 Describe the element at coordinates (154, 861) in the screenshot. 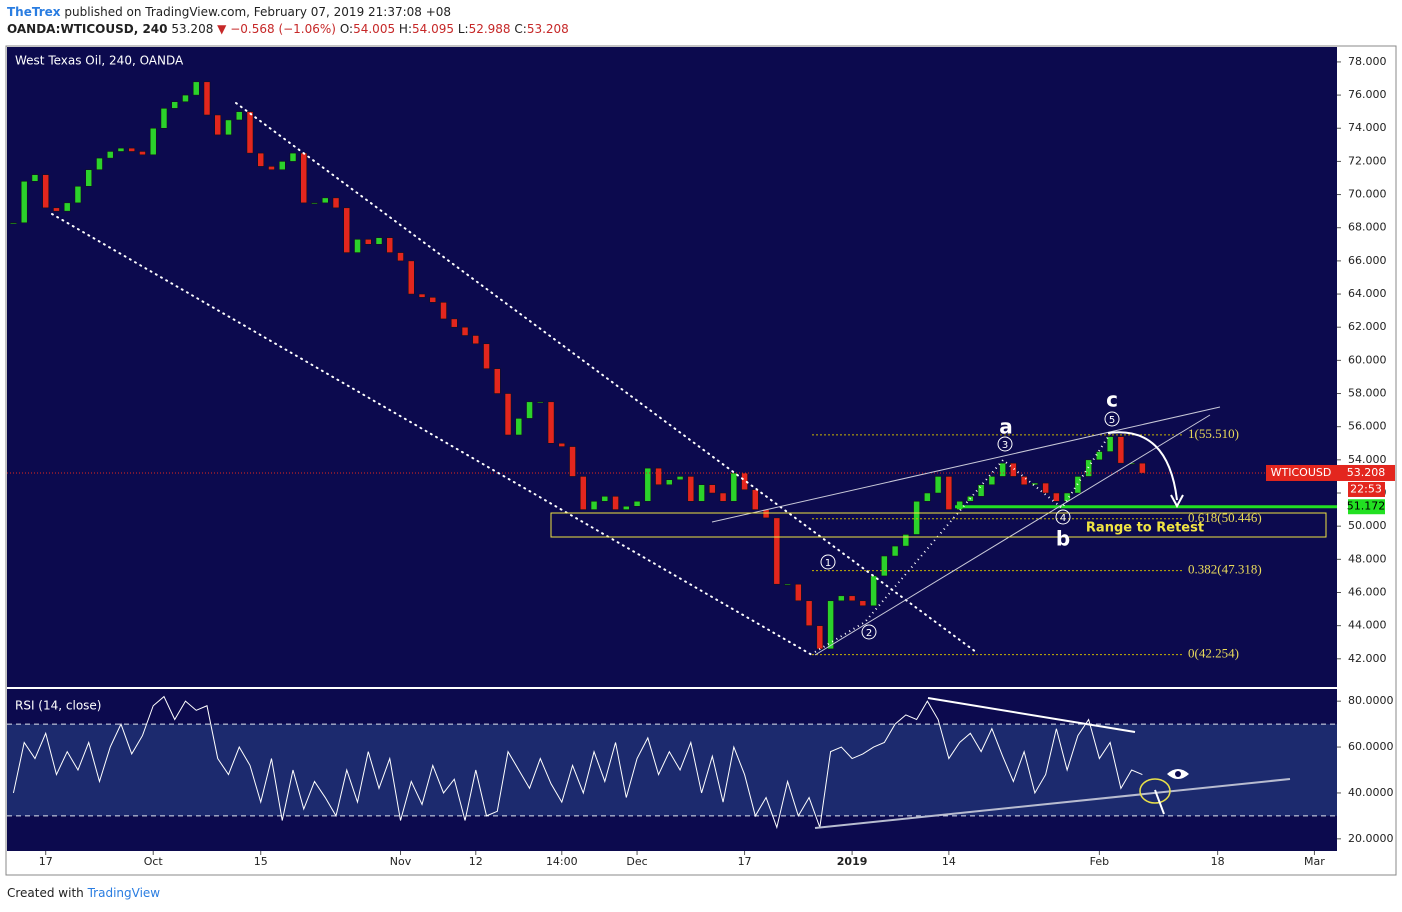

I see `x-tick-label: Oct` at that location.